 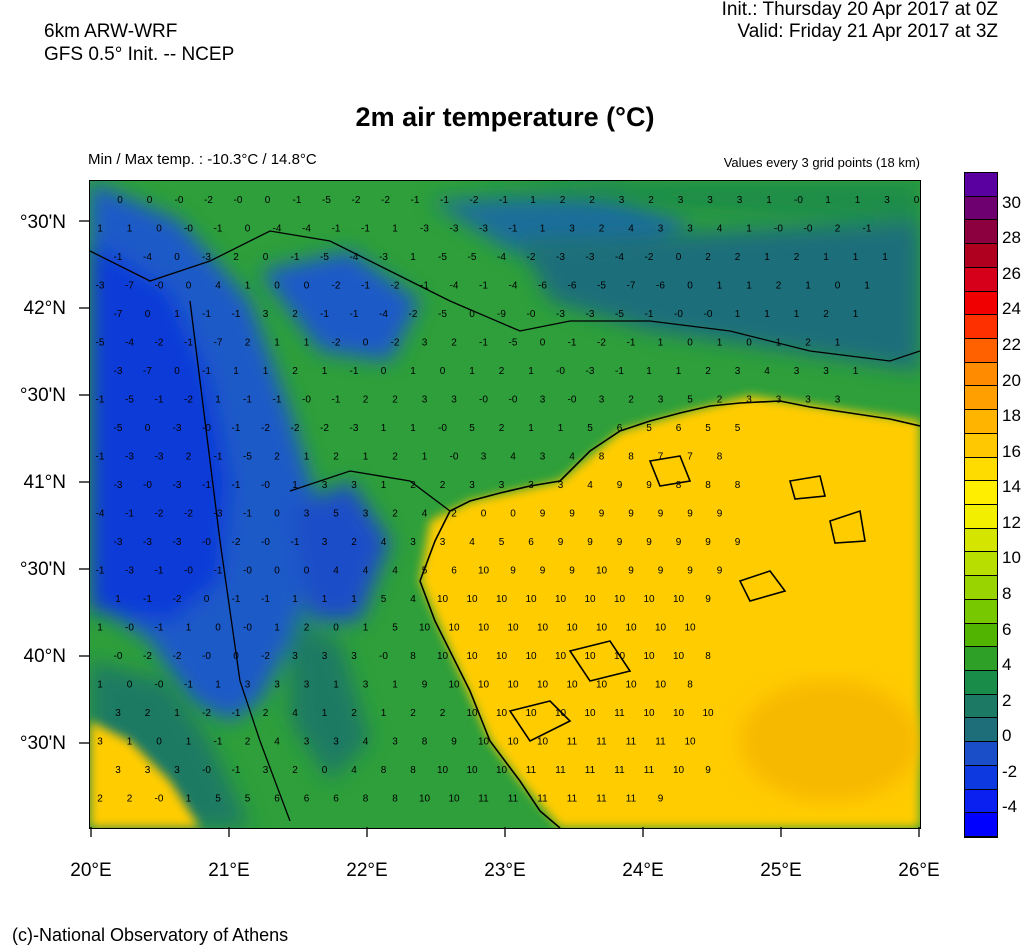 What do you see at coordinates (44, 656) in the screenshot?
I see `lat-label: 40°N` at bounding box center [44, 656].